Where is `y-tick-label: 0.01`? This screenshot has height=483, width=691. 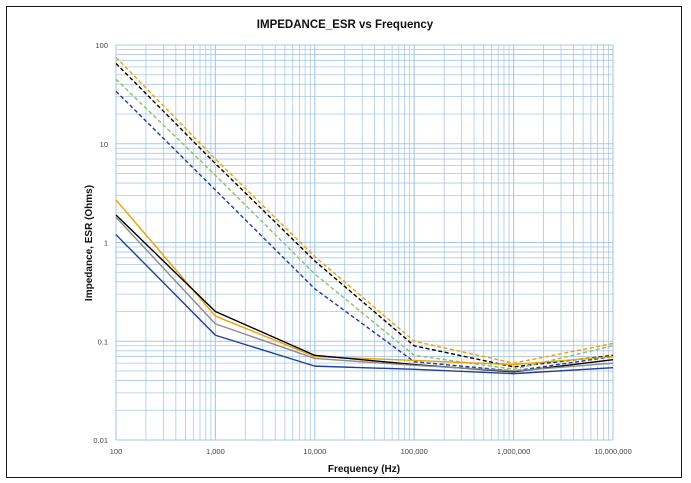
y-tick-label: 0.01 is located at coordinates (100, 440).